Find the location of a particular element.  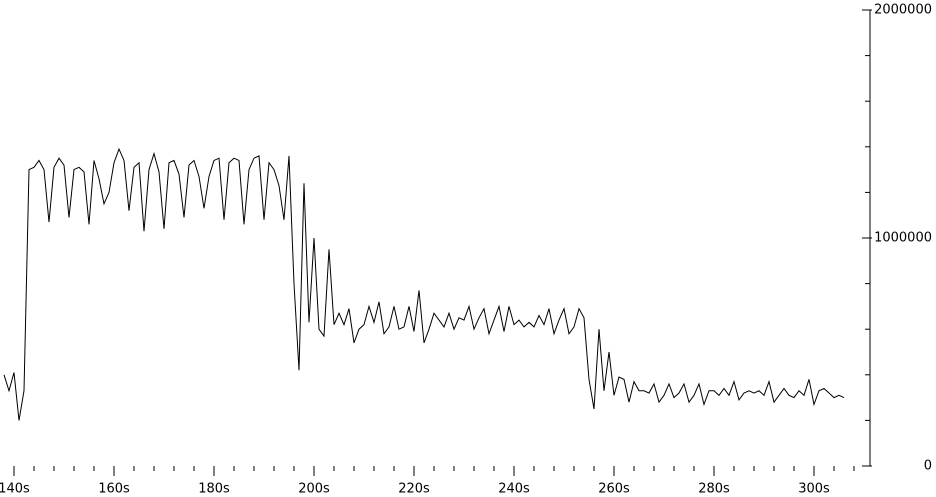

x-tick-label: 200s is located at coordinates (314, 489).